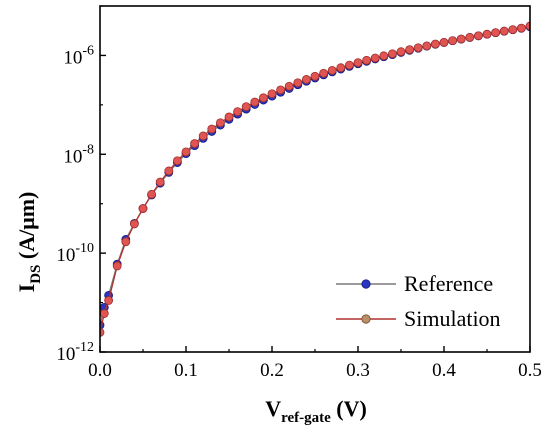  Describe the element at coordinates (444, 370) in the screenshot. I see `x-tick-label: 0.4` at that location.